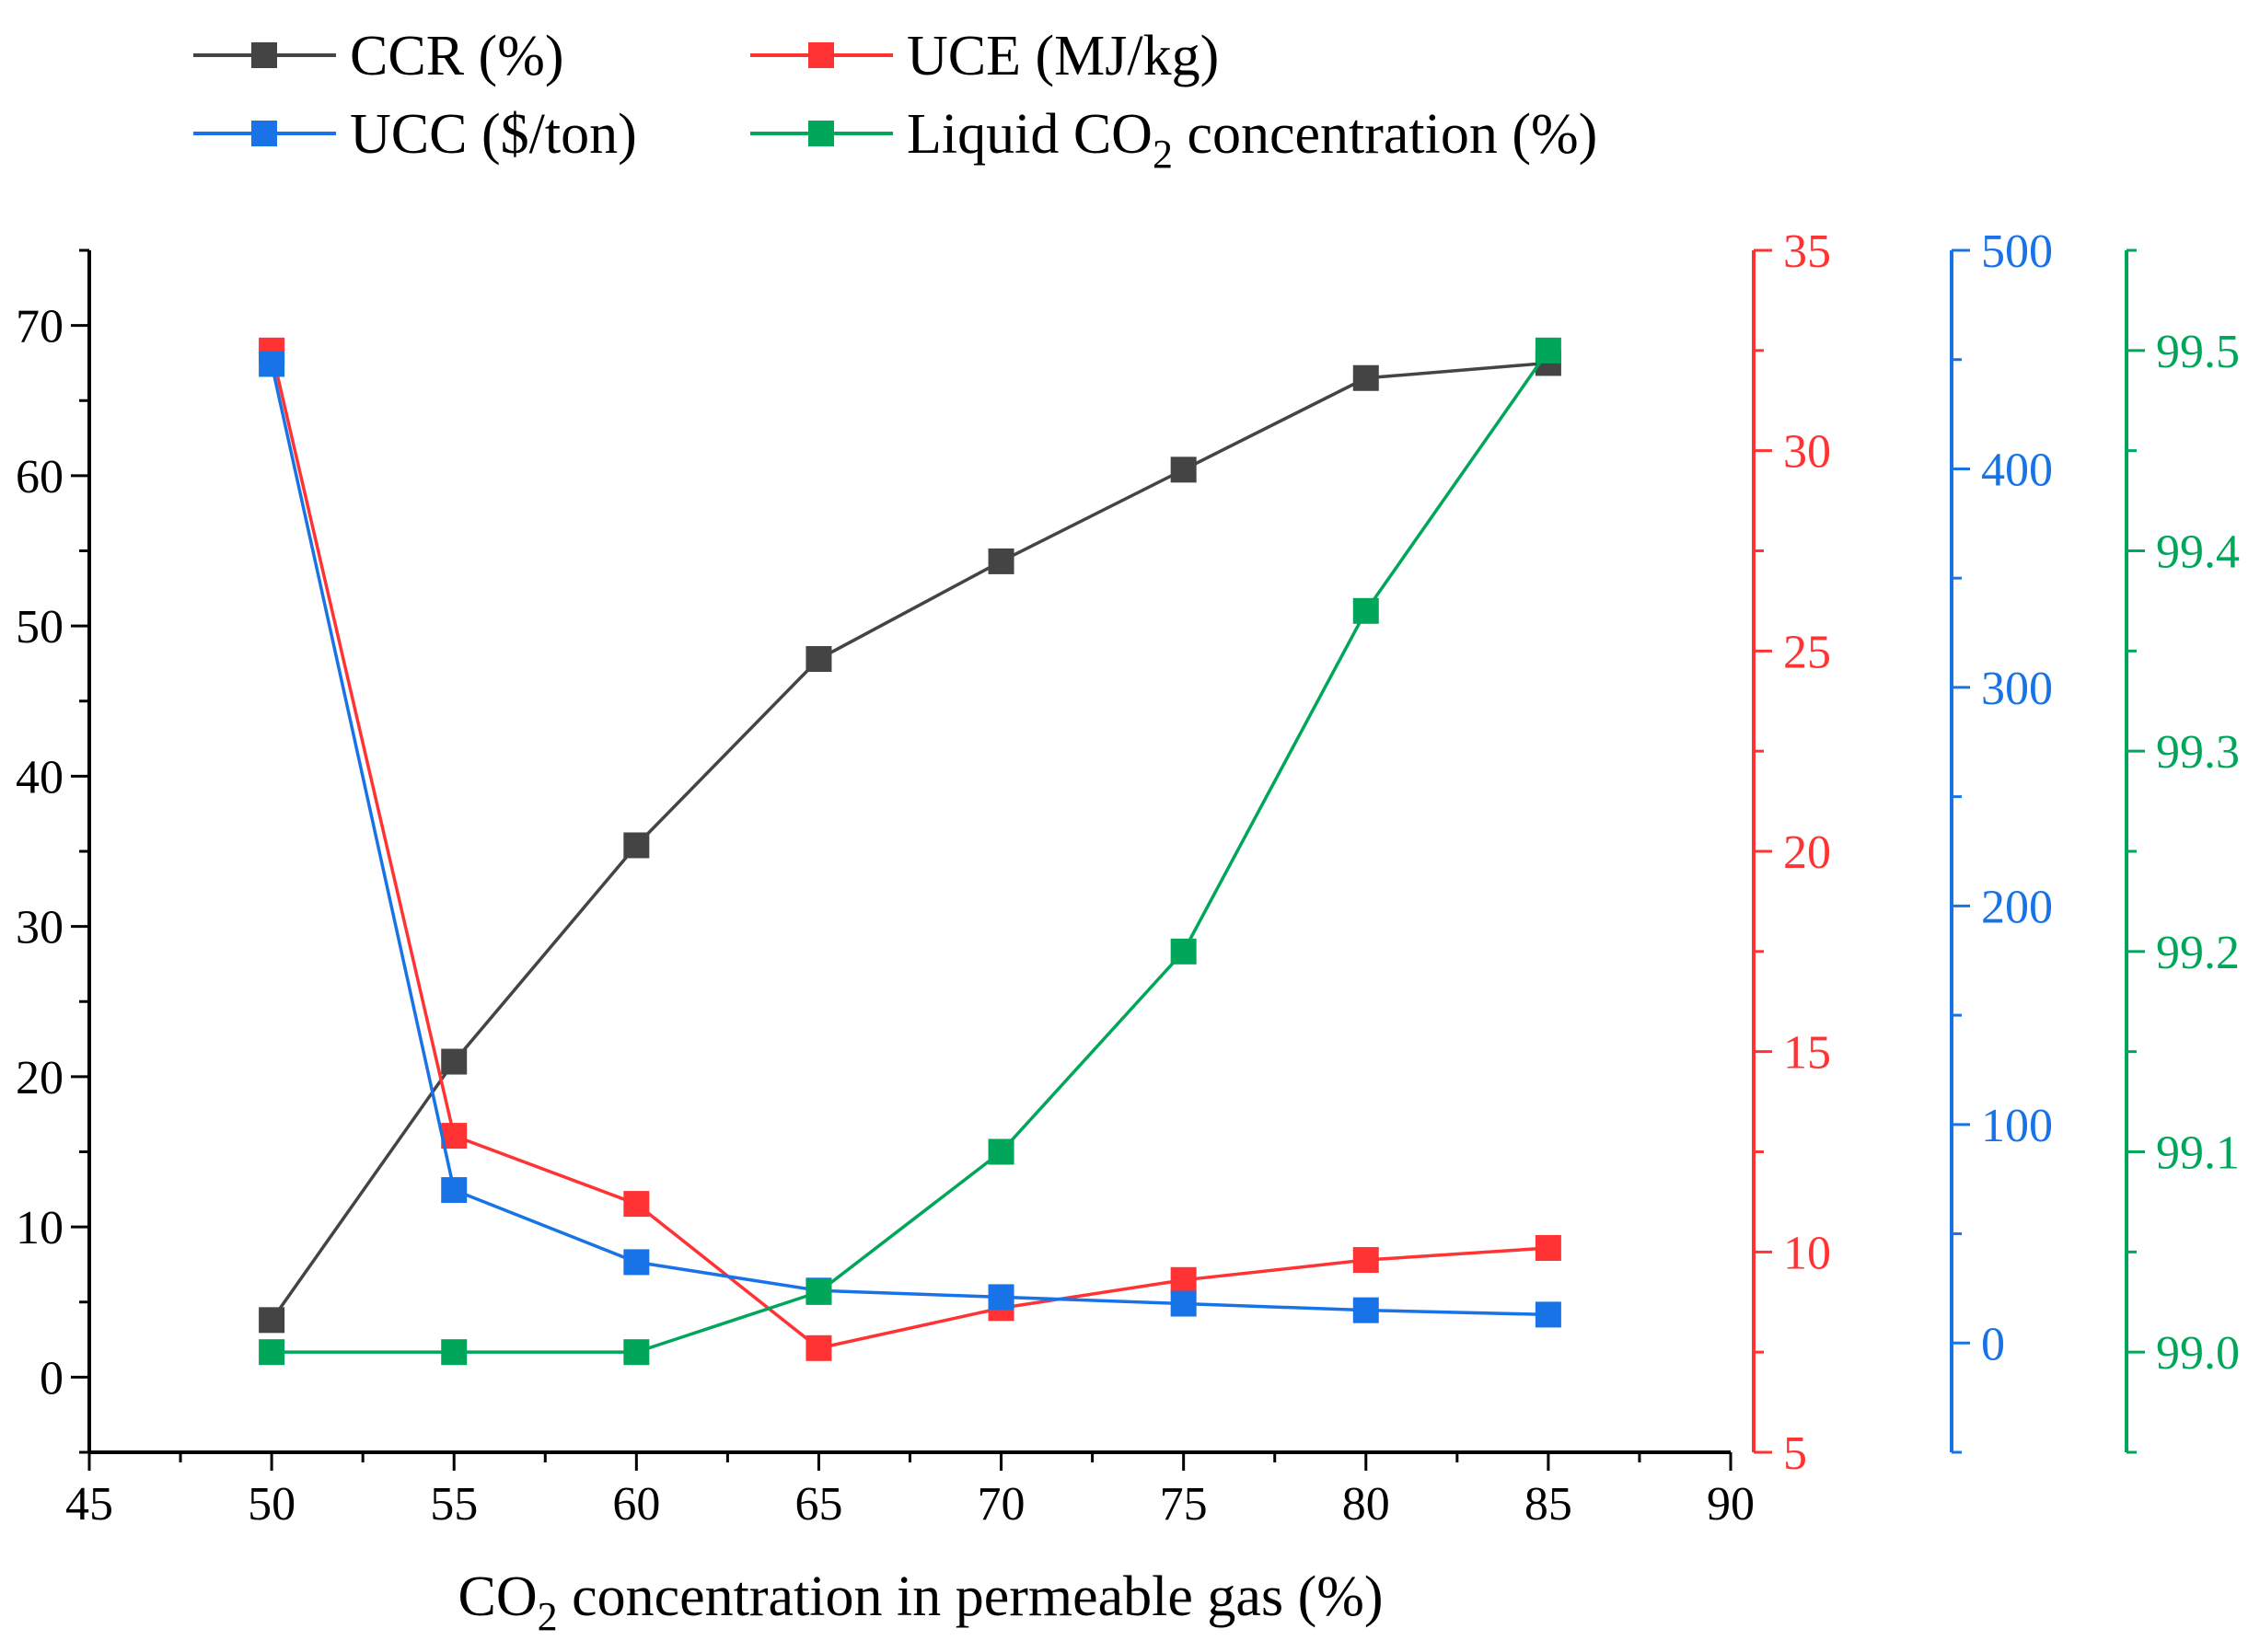  What do you see at coordinates (40, 327) in the screenshot?
I see `left-tick-label: 70` at bounding box center [40, 327].